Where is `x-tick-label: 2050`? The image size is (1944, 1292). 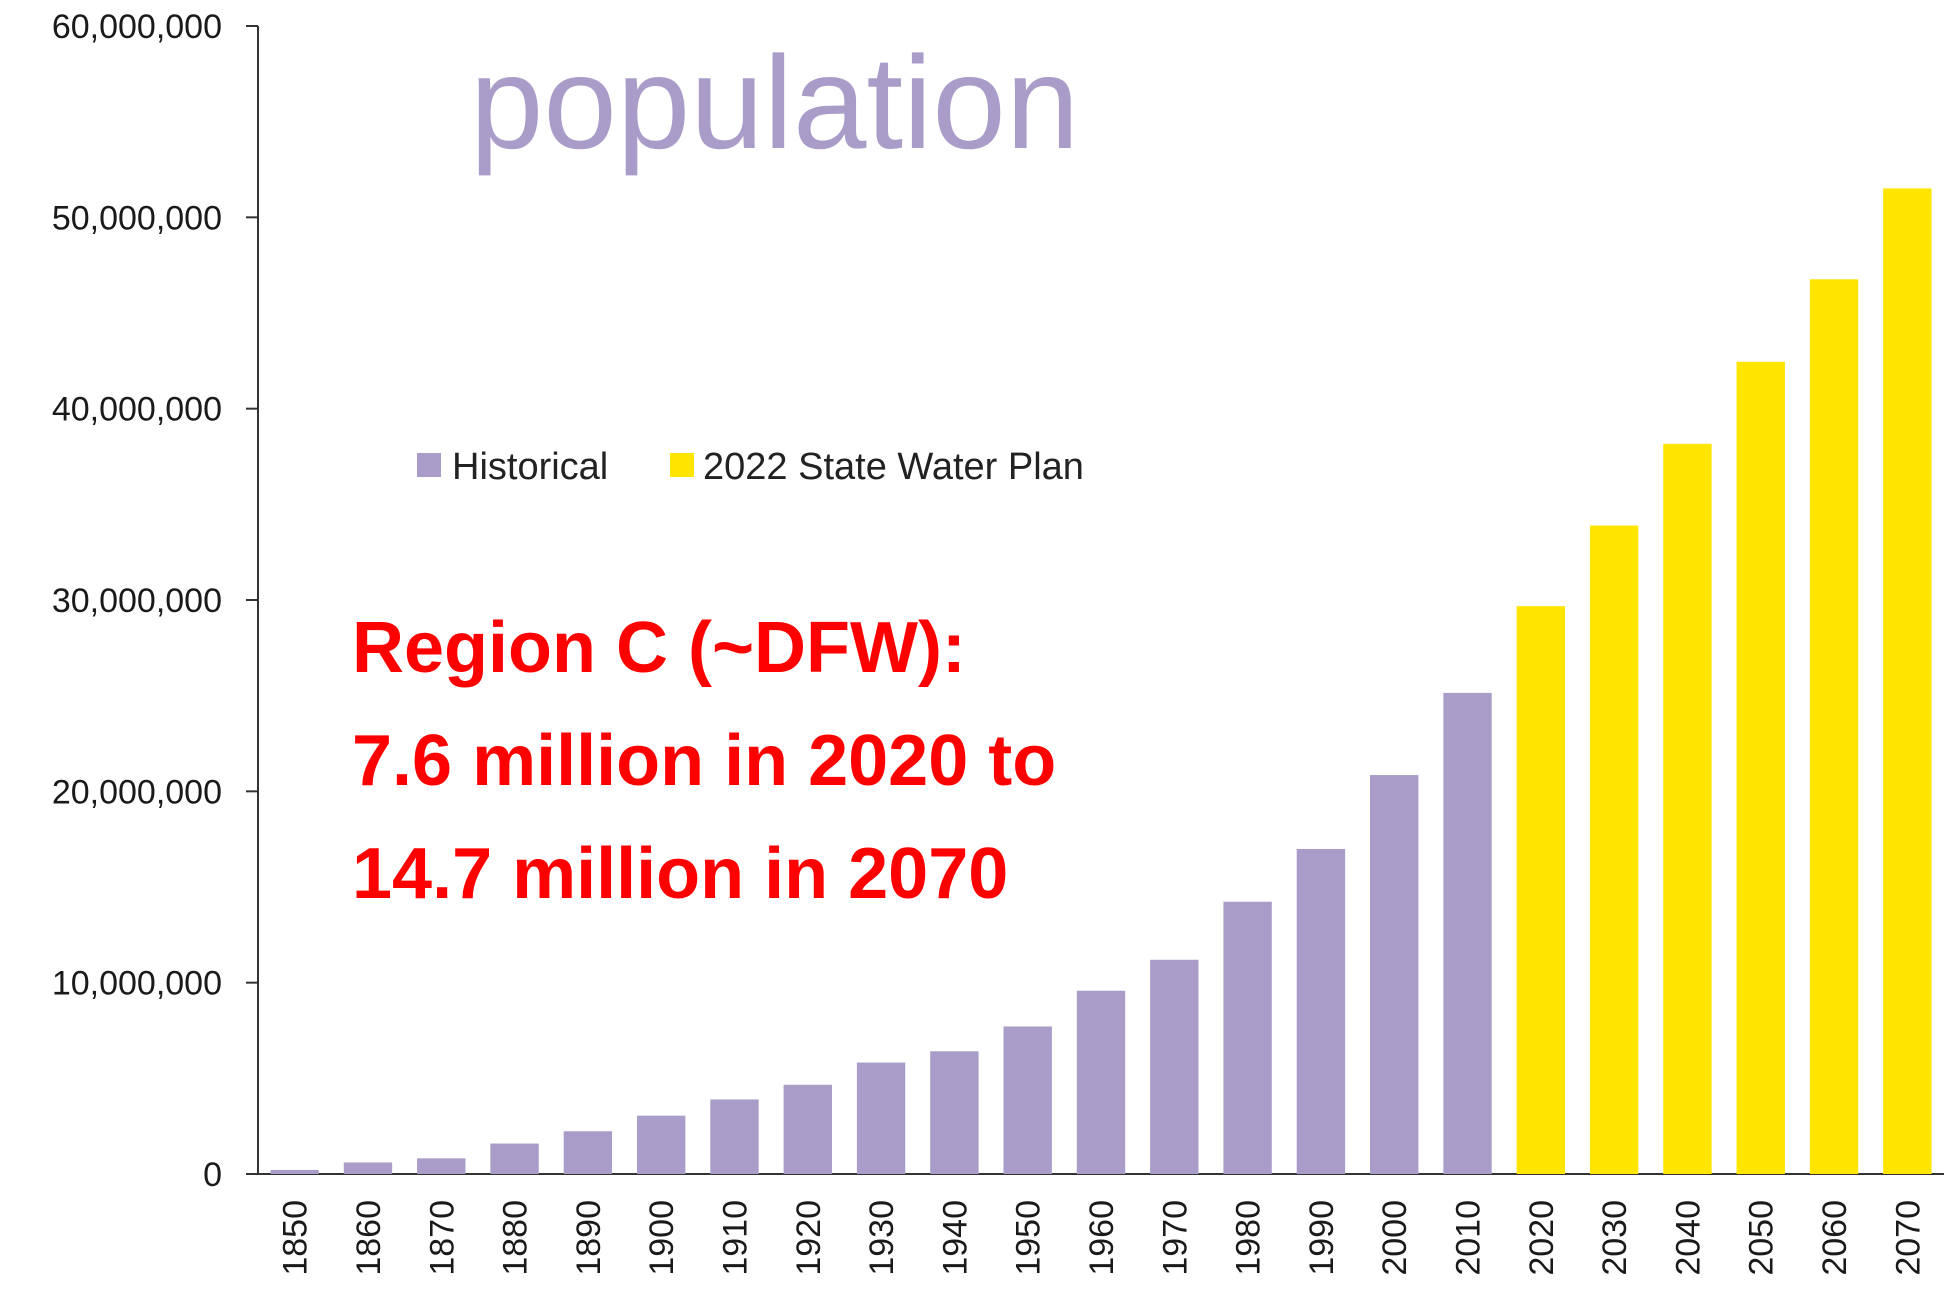
x-tick-label: 2050 is located at coordinates (1762, 1238).